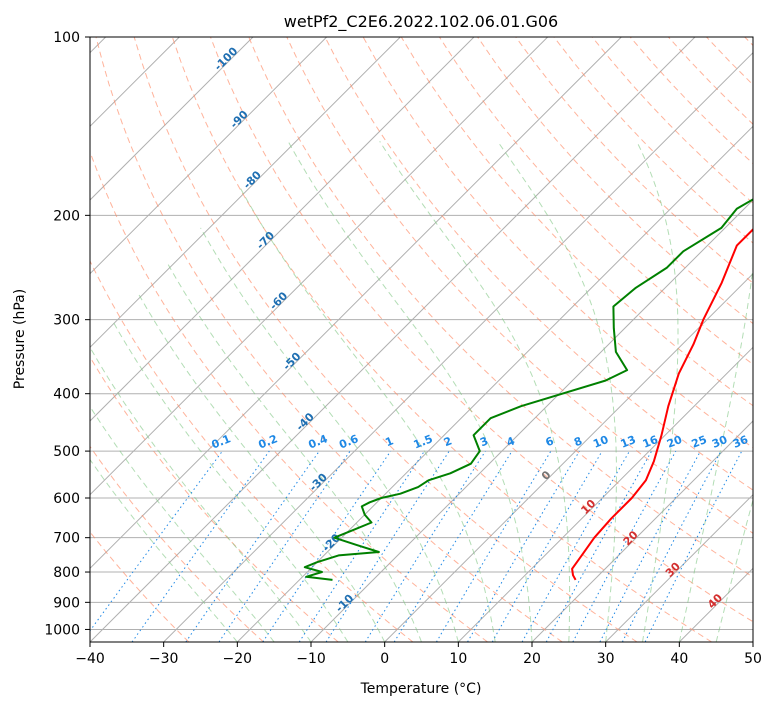 The width and height of the screenshot is (775, 708). What do you see at coordinates (674, 442) in the screenshot?
I see `mixing-ratio-label: 20` at bounding box center [674, 442].